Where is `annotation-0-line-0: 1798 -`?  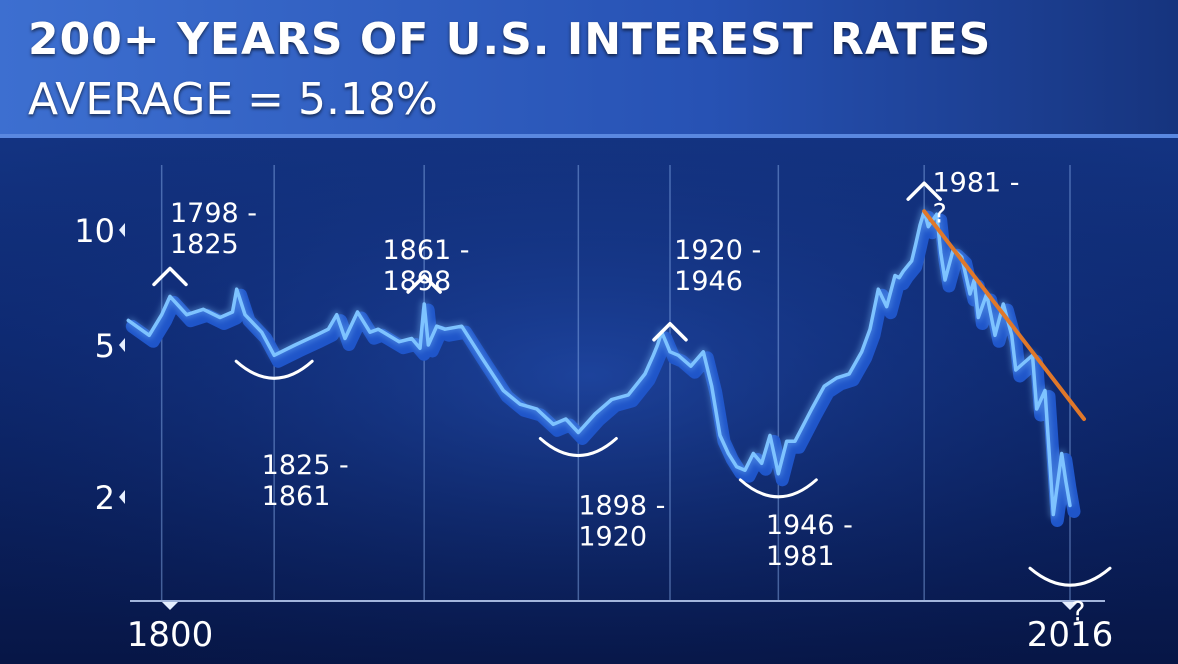 annotation-0-line-0: 1798 - is located at coordinates (213, 213).